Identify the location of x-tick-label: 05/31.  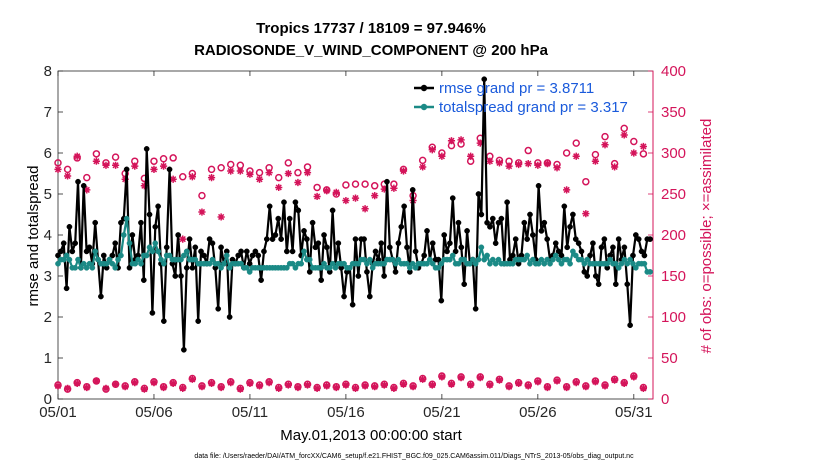
(634, 412).